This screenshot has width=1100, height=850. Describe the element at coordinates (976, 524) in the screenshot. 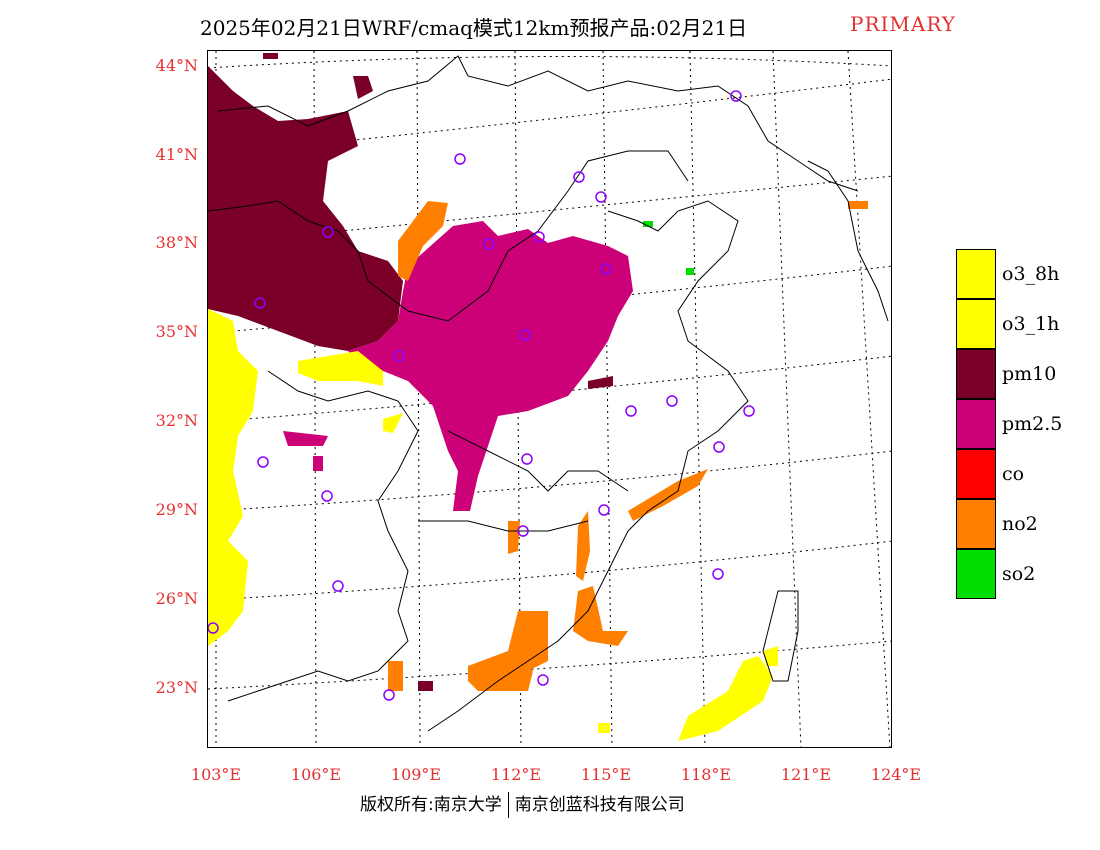

I see `legend-swatch-no2` at that location.